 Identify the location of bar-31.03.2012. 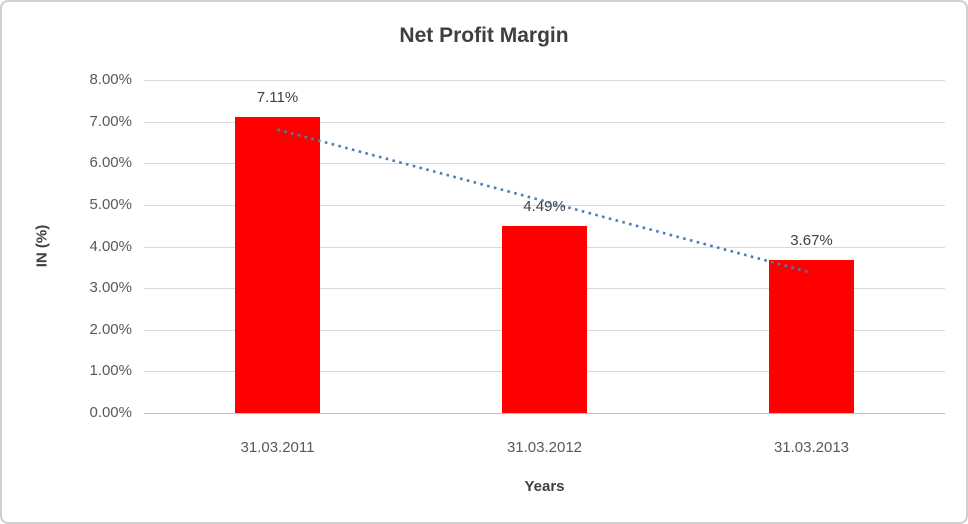
(544, 319).